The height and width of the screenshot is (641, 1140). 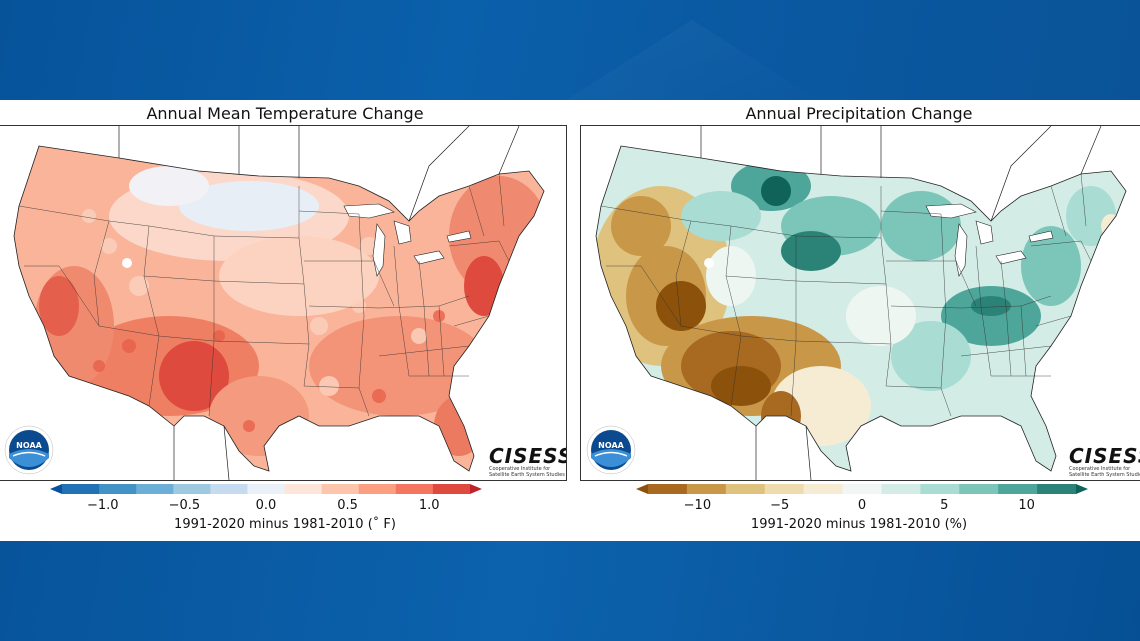 What do you see at coordinates (347, 505) in the screenshot?
I see `colorbar-tick-label: 0.5` at bounding box center [347, 505].